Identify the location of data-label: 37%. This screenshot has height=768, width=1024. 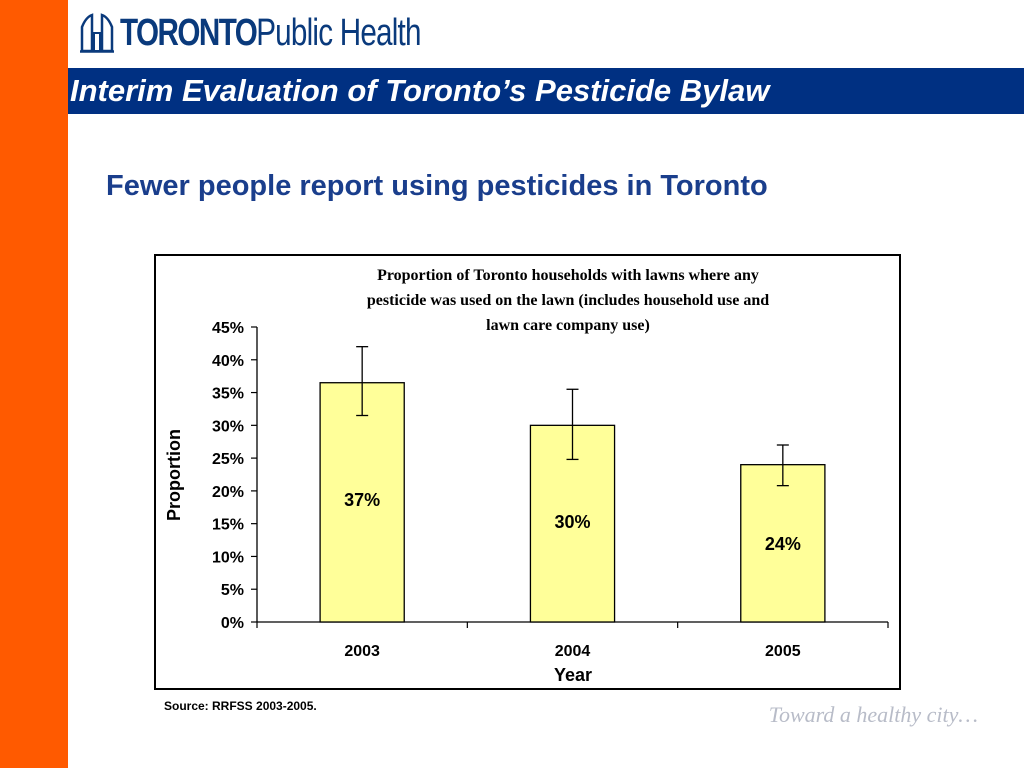
(362, 500).